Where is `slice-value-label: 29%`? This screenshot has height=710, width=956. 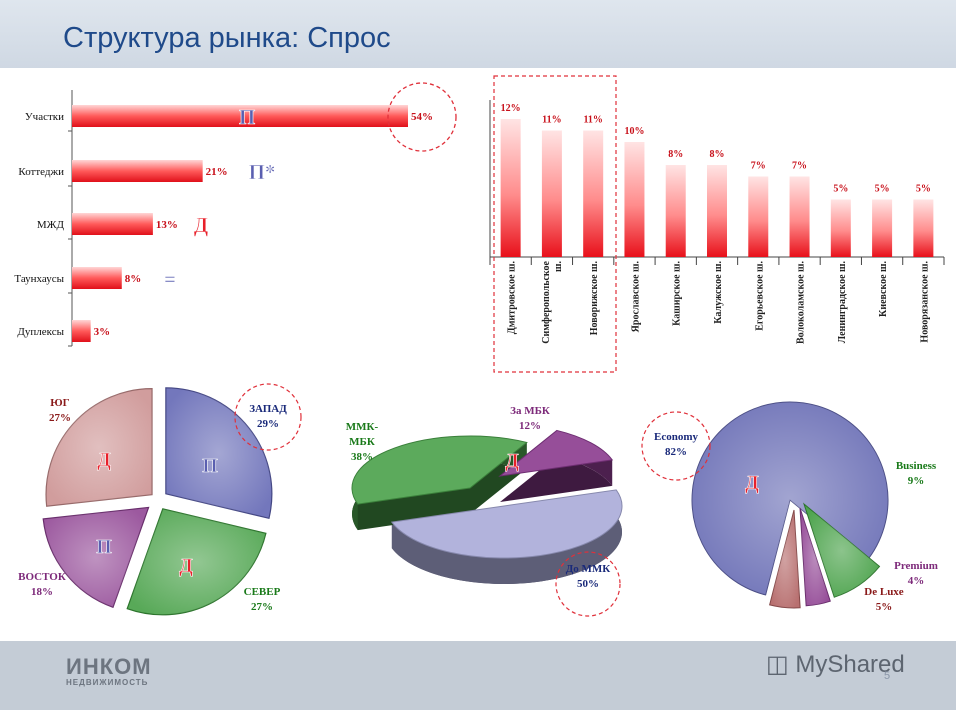 slice-value-label: 29% is located at coordinates (268, 424).